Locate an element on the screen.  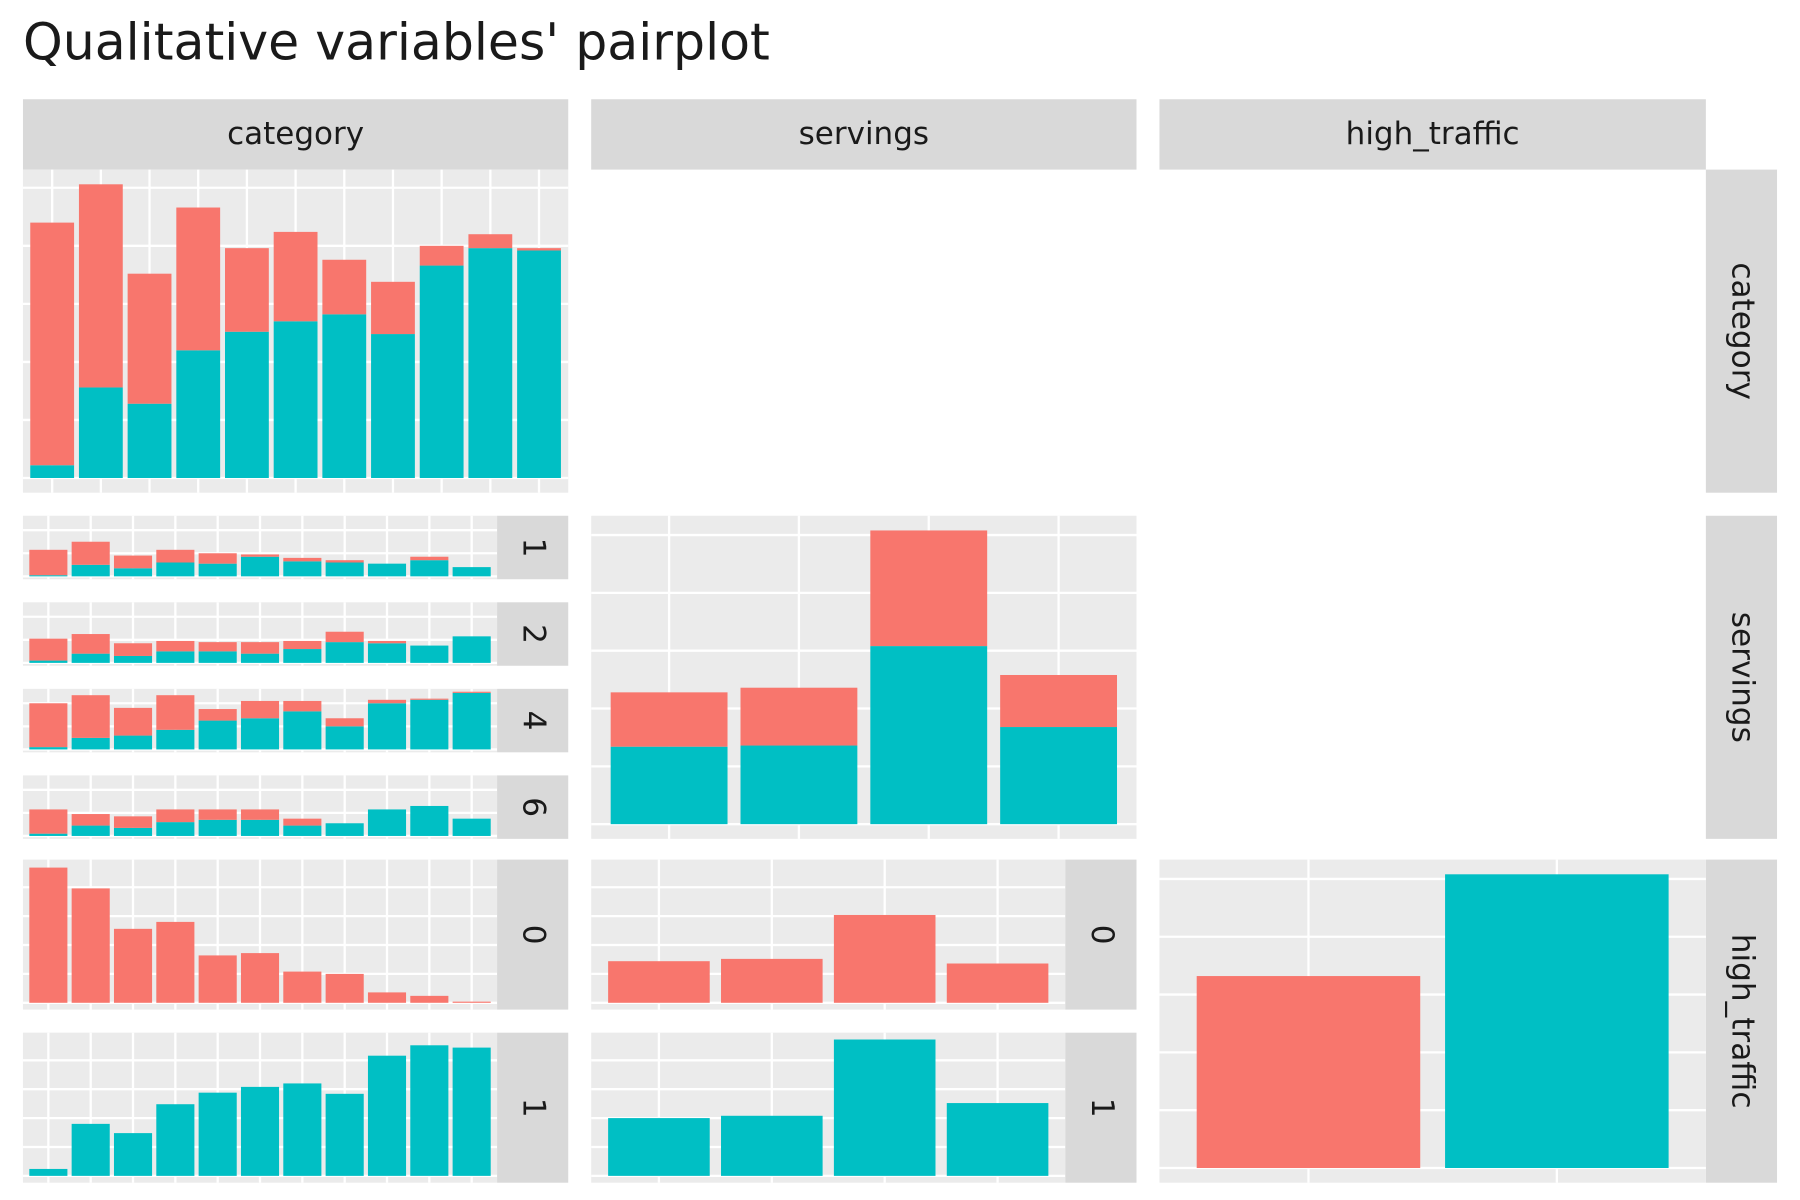
chart-title: Qualitative variables' pairplot is located at coordinates (396, 42).